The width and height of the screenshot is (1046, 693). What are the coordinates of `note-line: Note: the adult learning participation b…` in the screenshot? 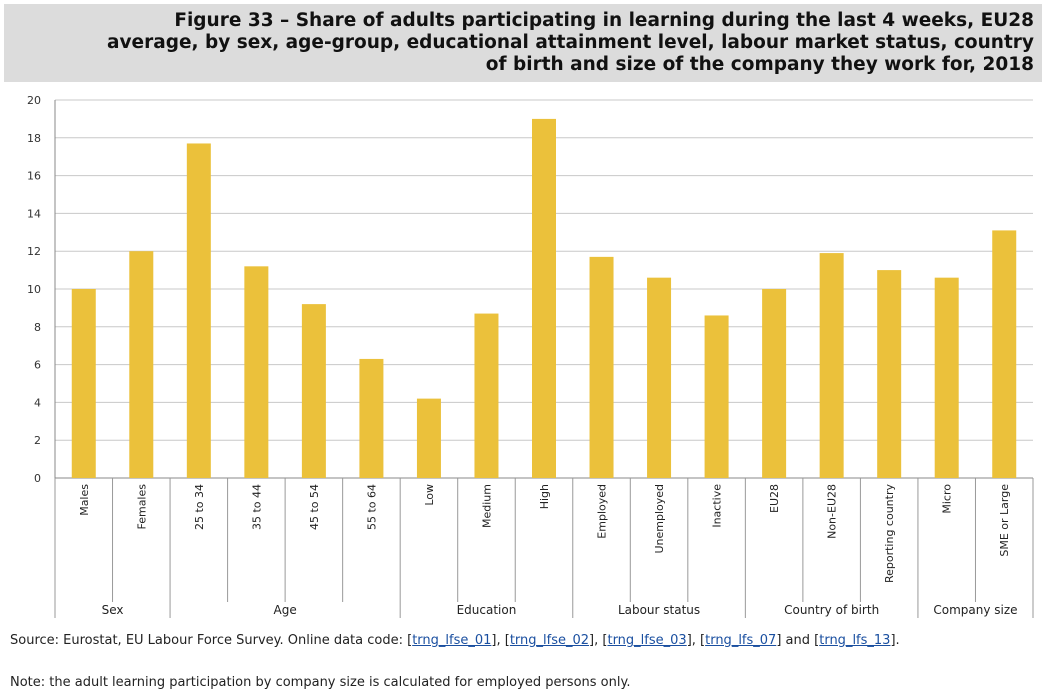 It's located at (320, 682).